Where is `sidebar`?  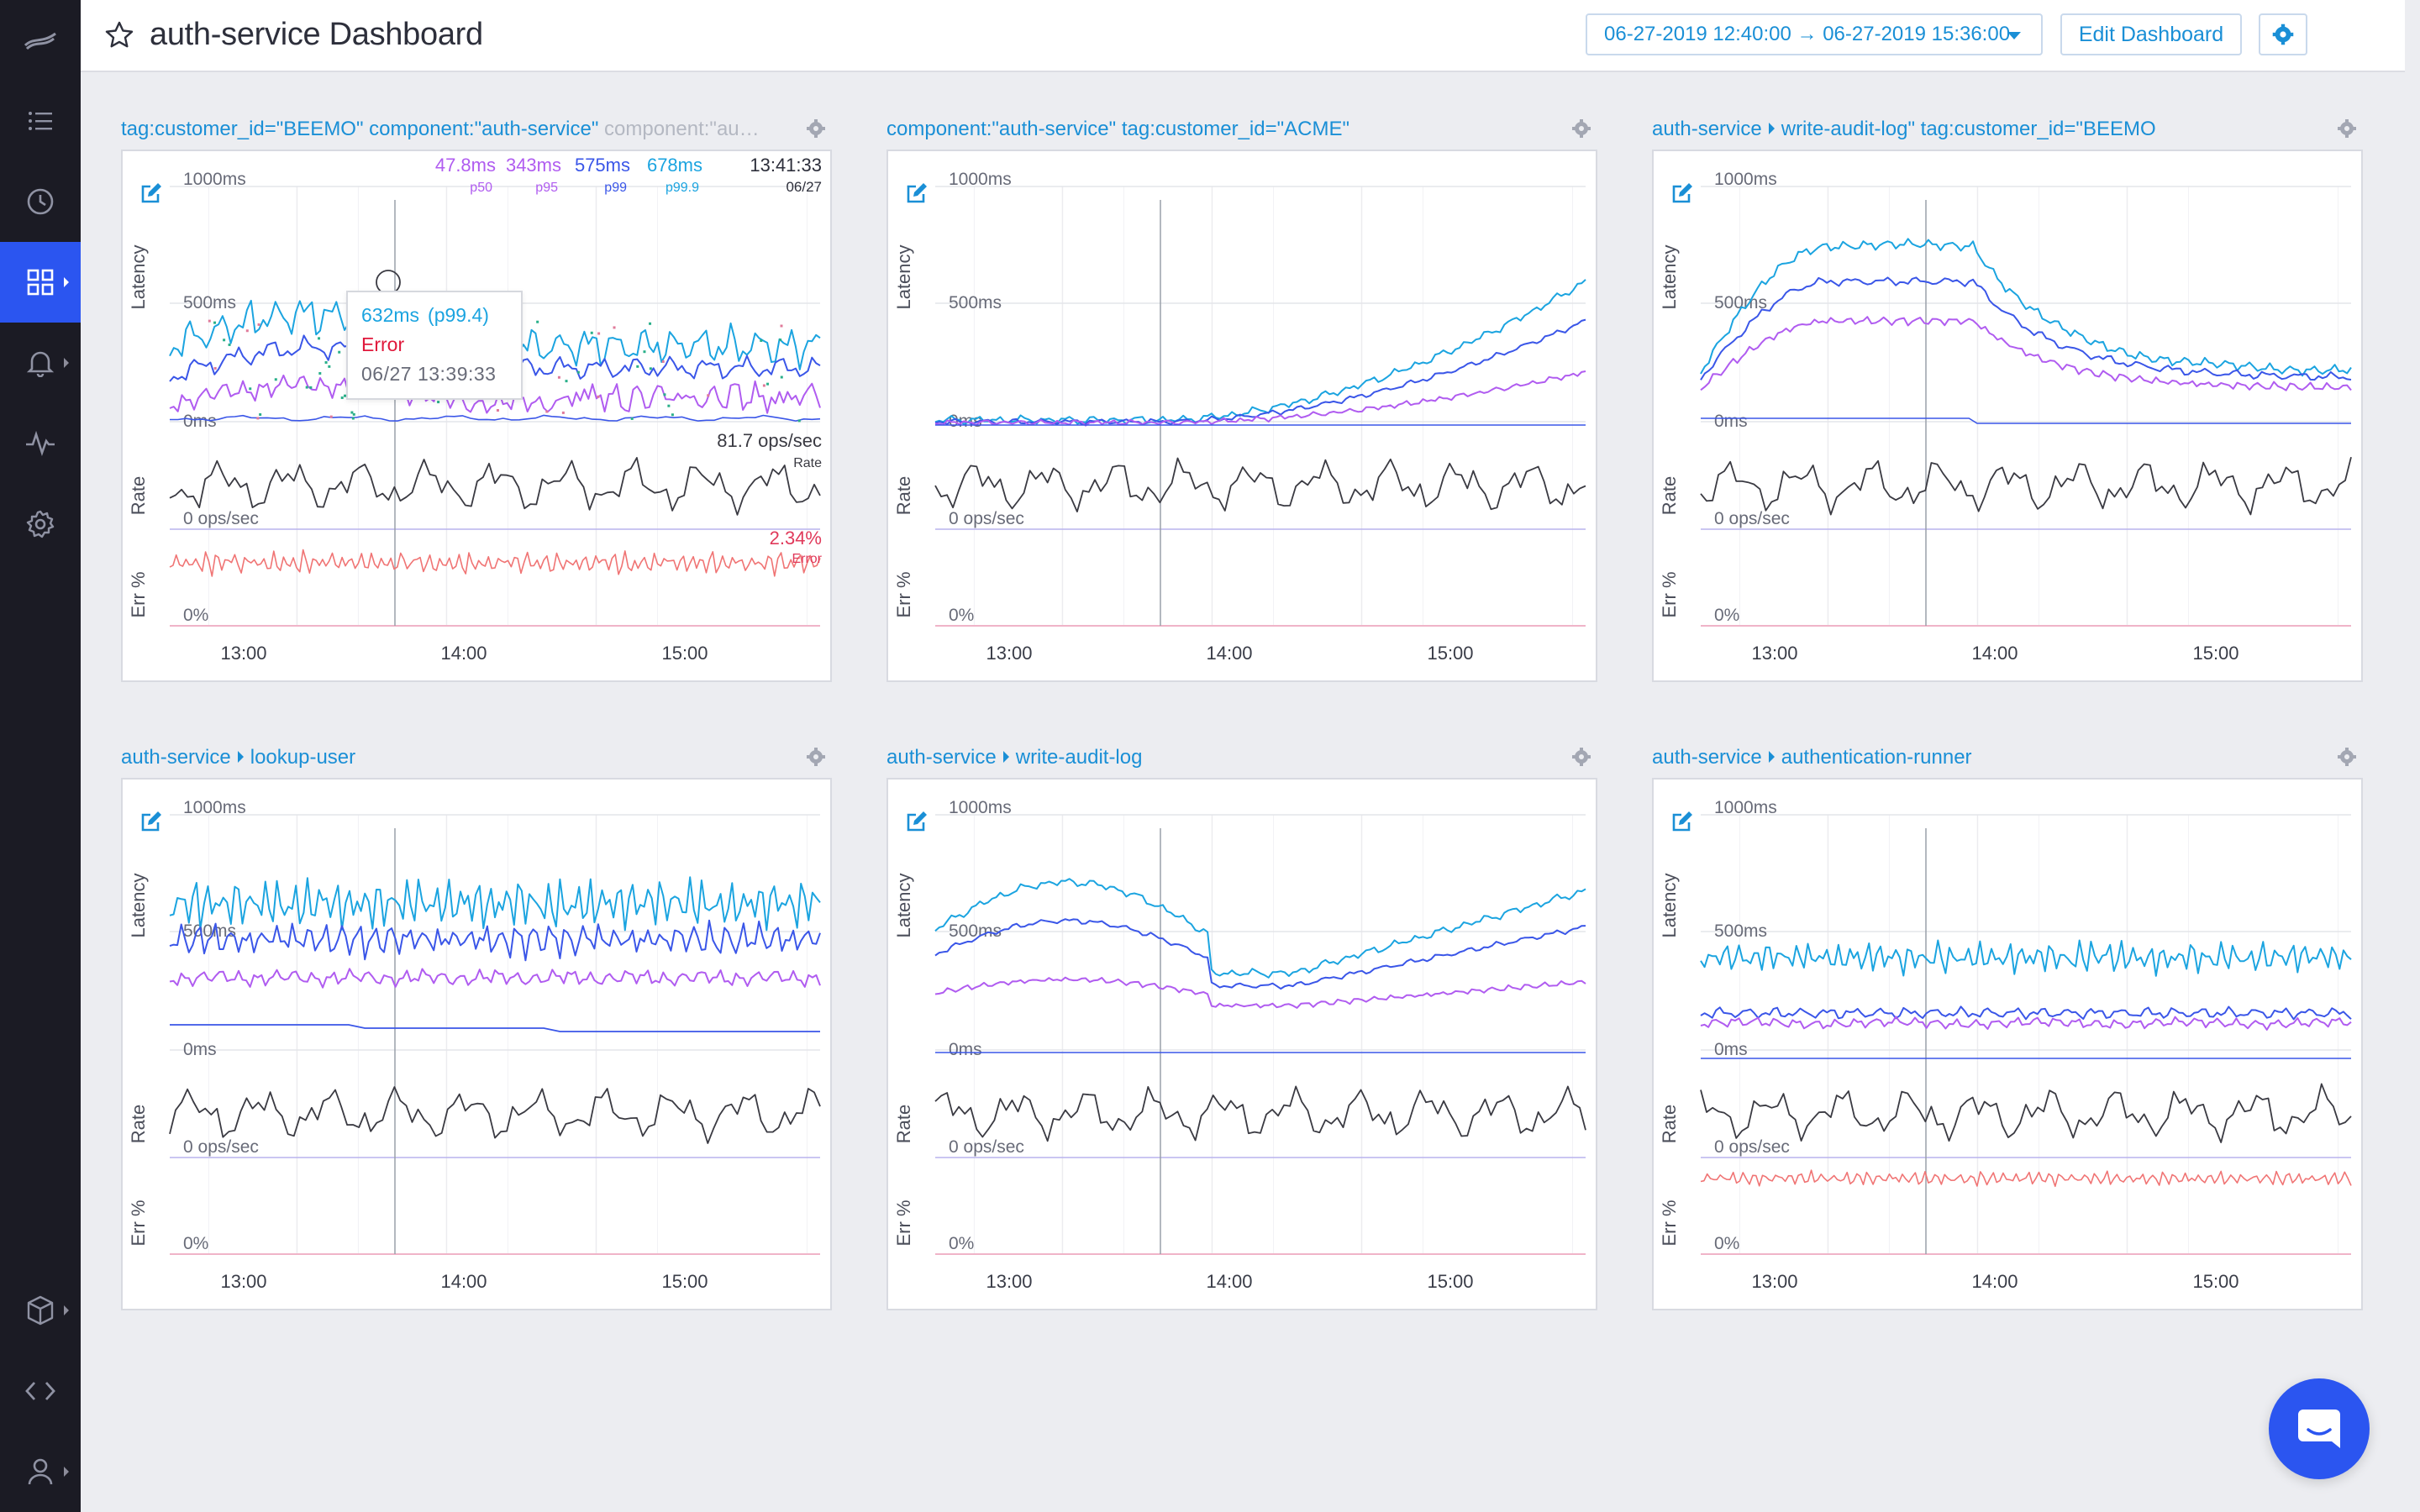 sidebar is located at coordinates (40, 756).